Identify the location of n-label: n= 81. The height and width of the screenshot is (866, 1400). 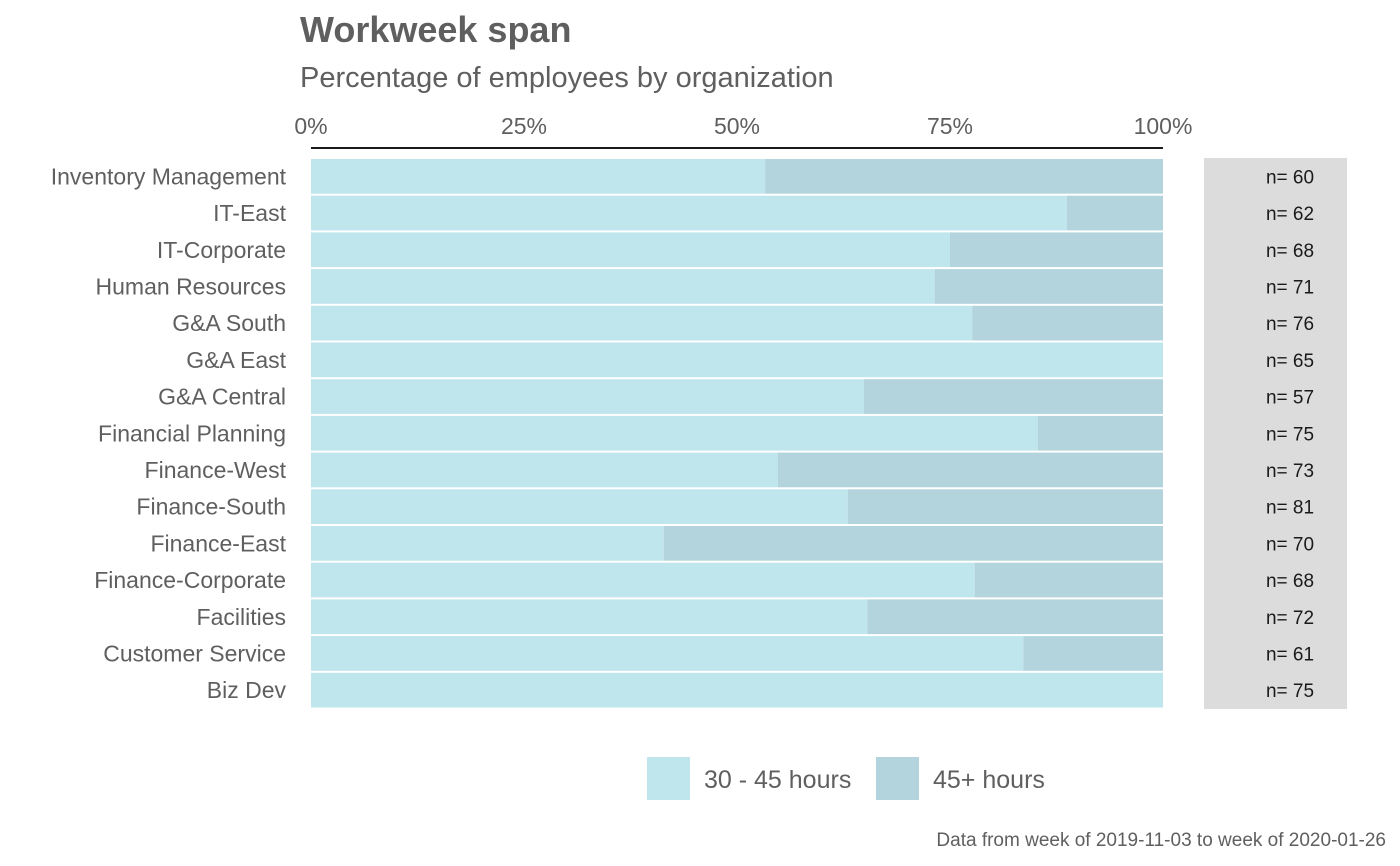
(1290, 508).